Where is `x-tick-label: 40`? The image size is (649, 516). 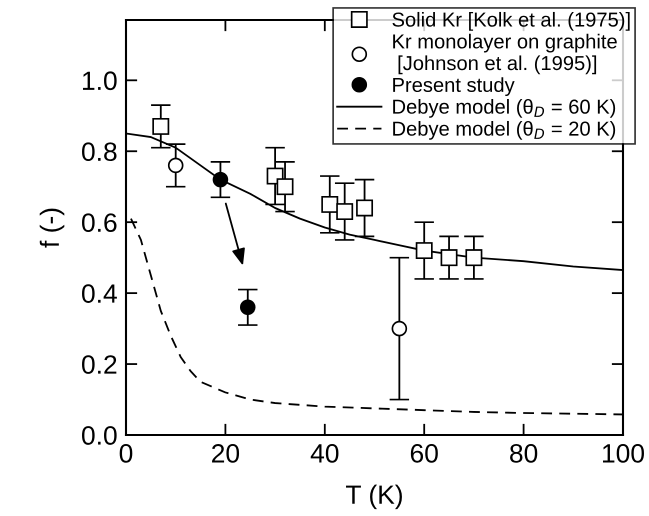
x-tick-label: 40 is located at coordinates (324, 453).